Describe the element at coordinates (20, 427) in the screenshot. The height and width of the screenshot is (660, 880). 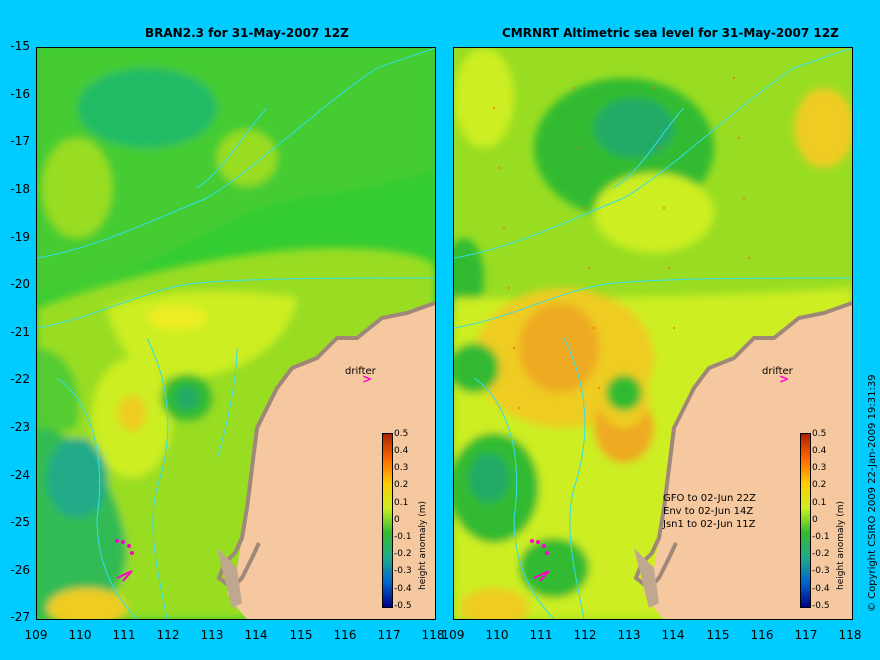
I see `y-tick-label: -23` at that location.